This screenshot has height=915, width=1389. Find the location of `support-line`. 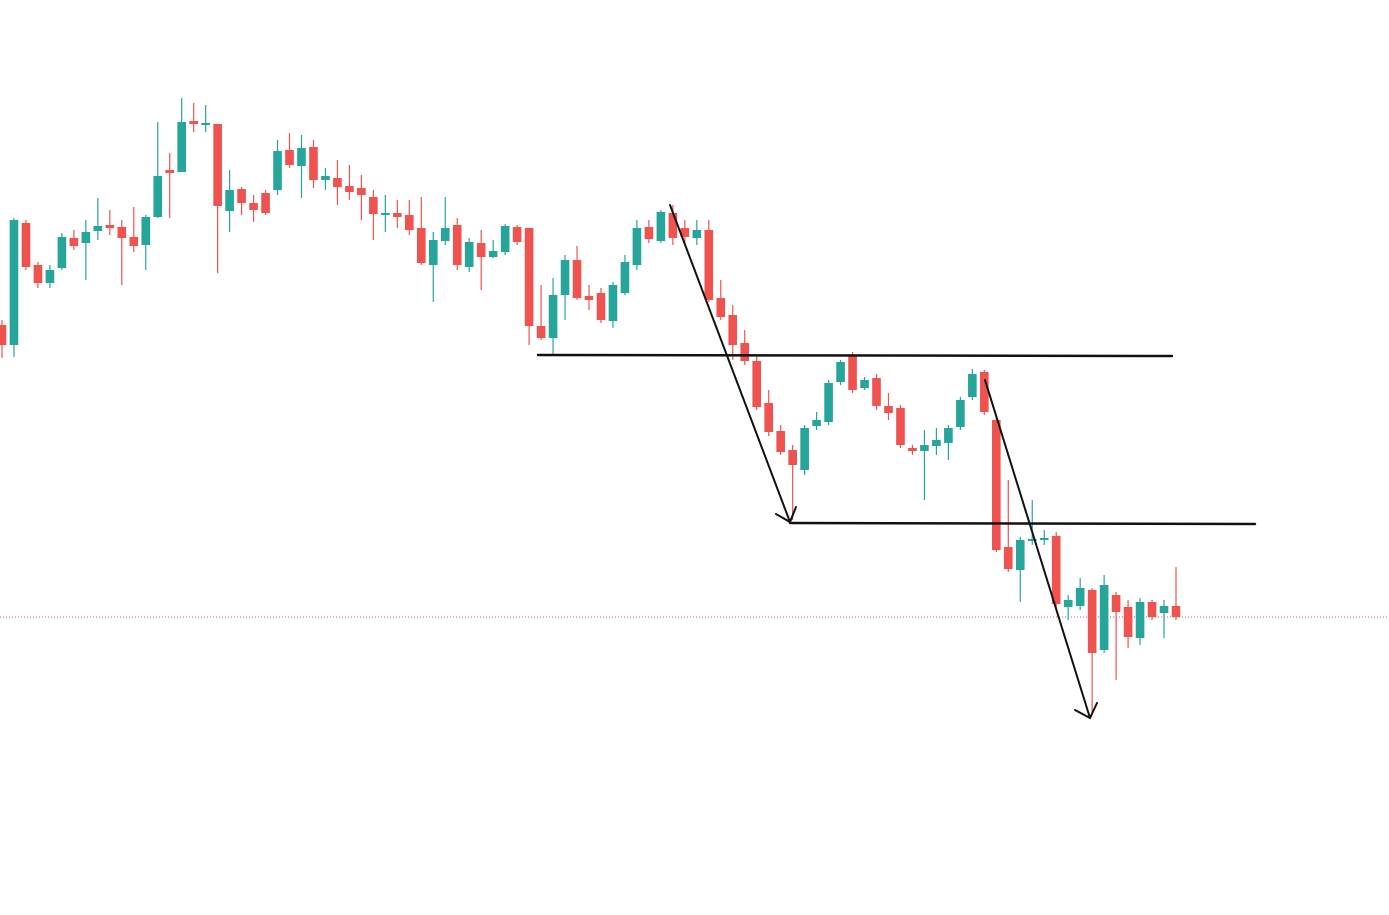

support-line is located at coordinates (1022, 523).